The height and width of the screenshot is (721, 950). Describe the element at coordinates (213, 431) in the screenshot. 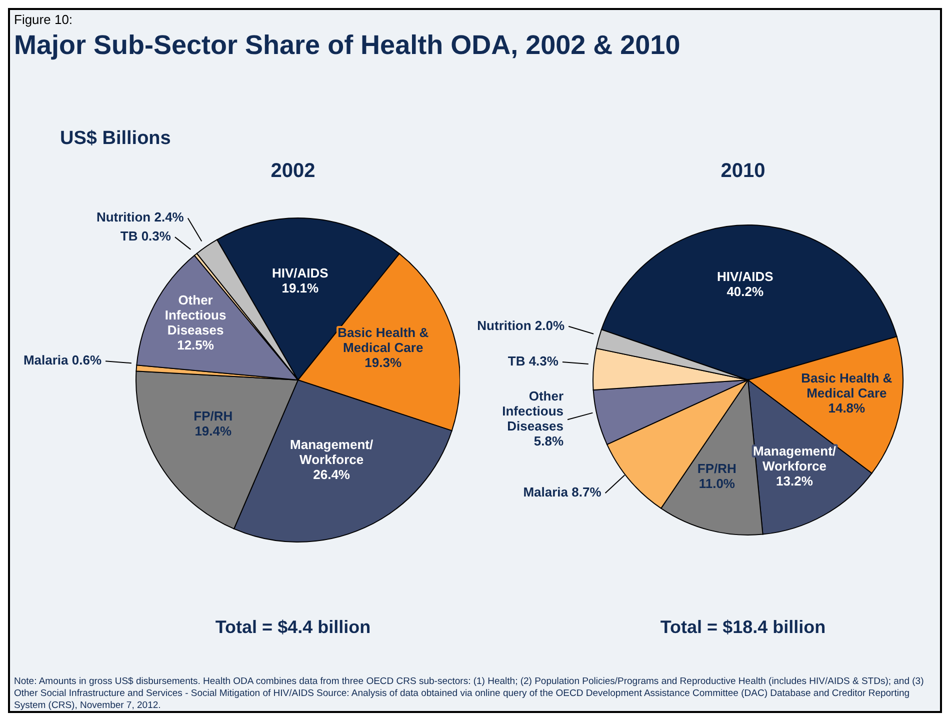

I see `data-label: 19.4%` at that location.